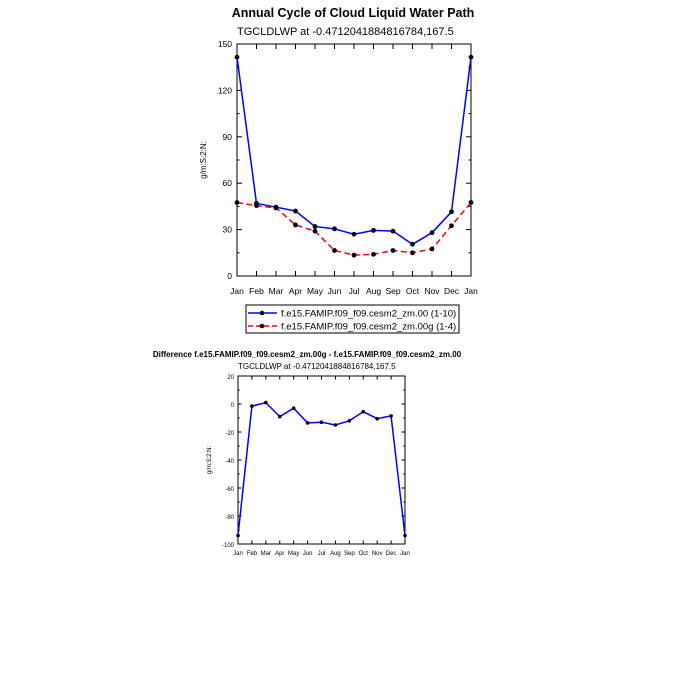 This screenshot has height=675, width=675. I want to click on chart2-ytick-label: -40, so click(229, 462).